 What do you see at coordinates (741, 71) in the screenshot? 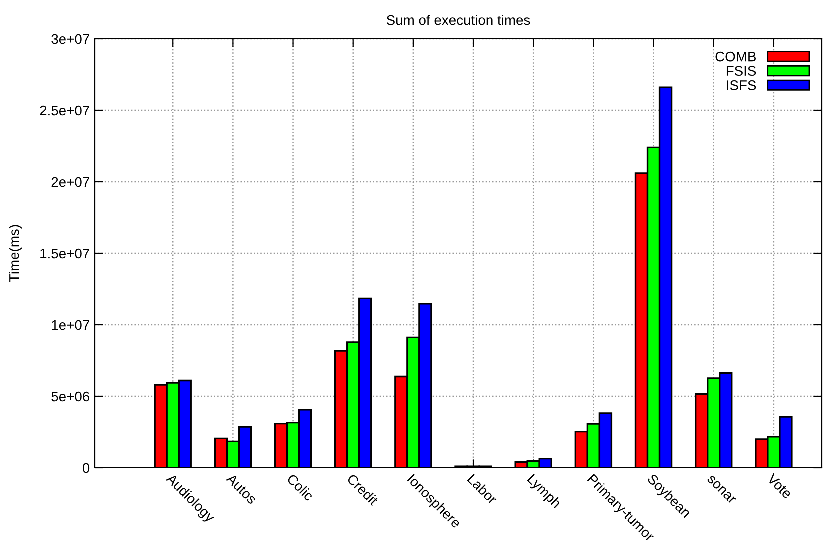
I see `legend-label: FSIS` at bounding box center [741, 71].